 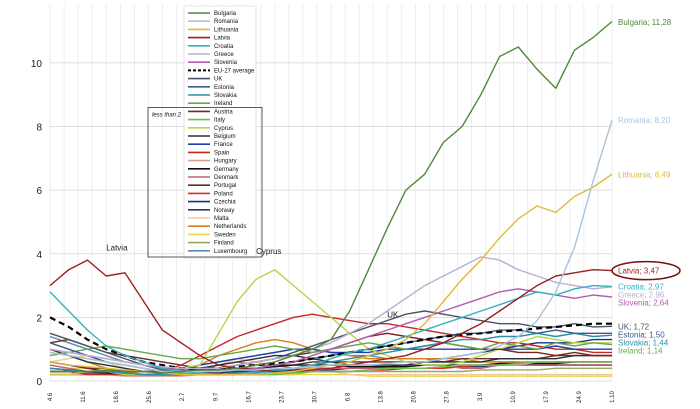 What do you see at coordinates (224, 211) in the screenshot?
I see `legend-entry: Norway` at bounding box center [224, 211].